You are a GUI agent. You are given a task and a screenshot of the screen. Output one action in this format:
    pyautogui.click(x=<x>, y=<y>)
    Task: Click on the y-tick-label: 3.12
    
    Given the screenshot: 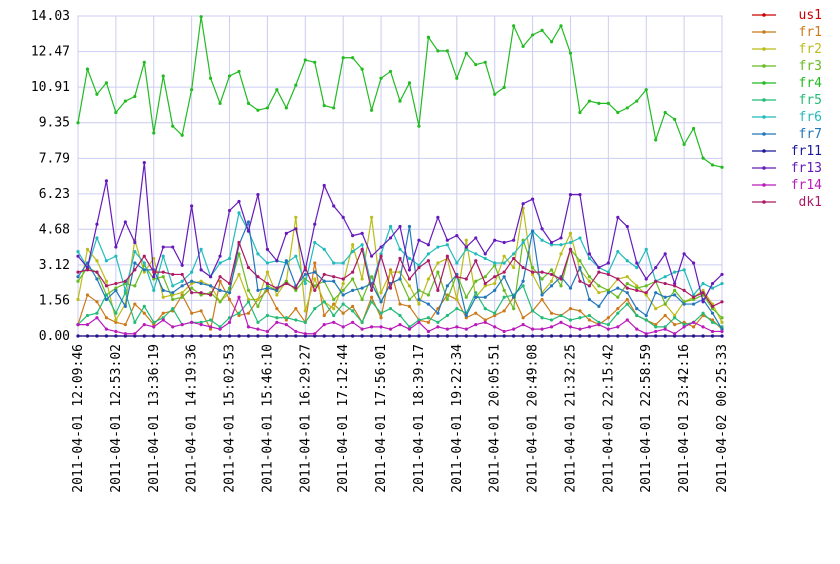 What is the action you would take?
    pyautogui.click(x=54, y=265)
    